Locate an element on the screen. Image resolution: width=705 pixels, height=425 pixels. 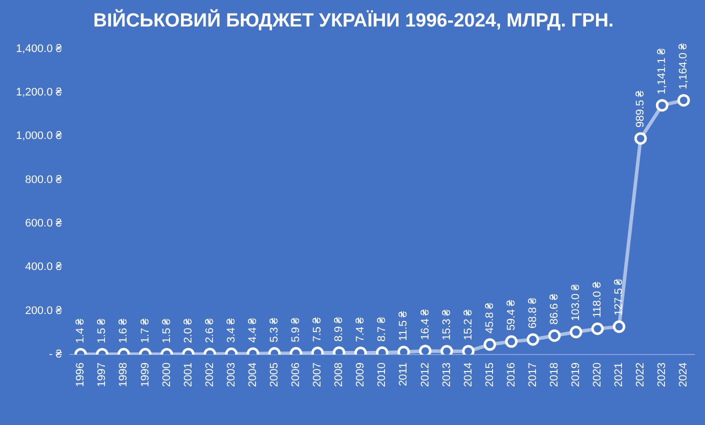
data-label: 5.3 ₴ is located at coordinates (274, 329).